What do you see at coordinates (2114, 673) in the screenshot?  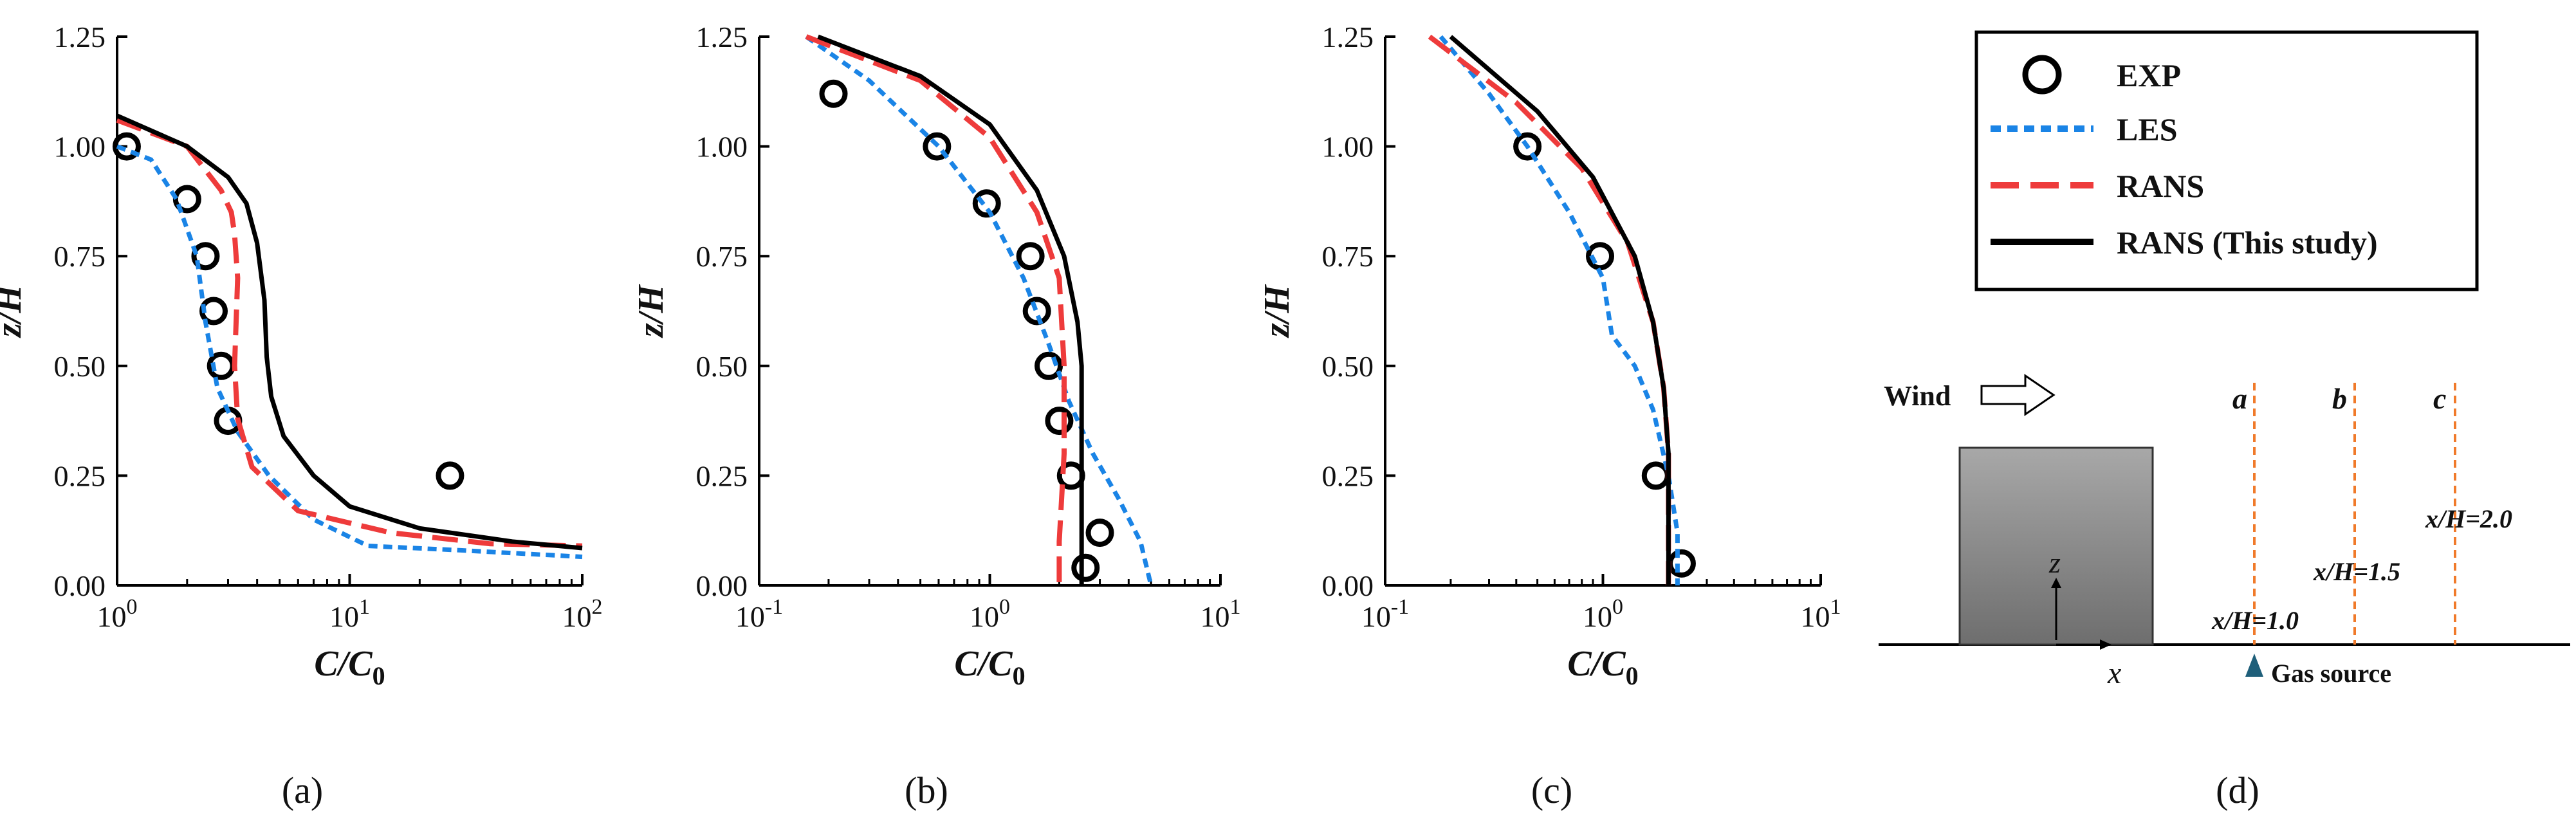 I see `x-axis-label: x` at bounding box center [2114, 673].